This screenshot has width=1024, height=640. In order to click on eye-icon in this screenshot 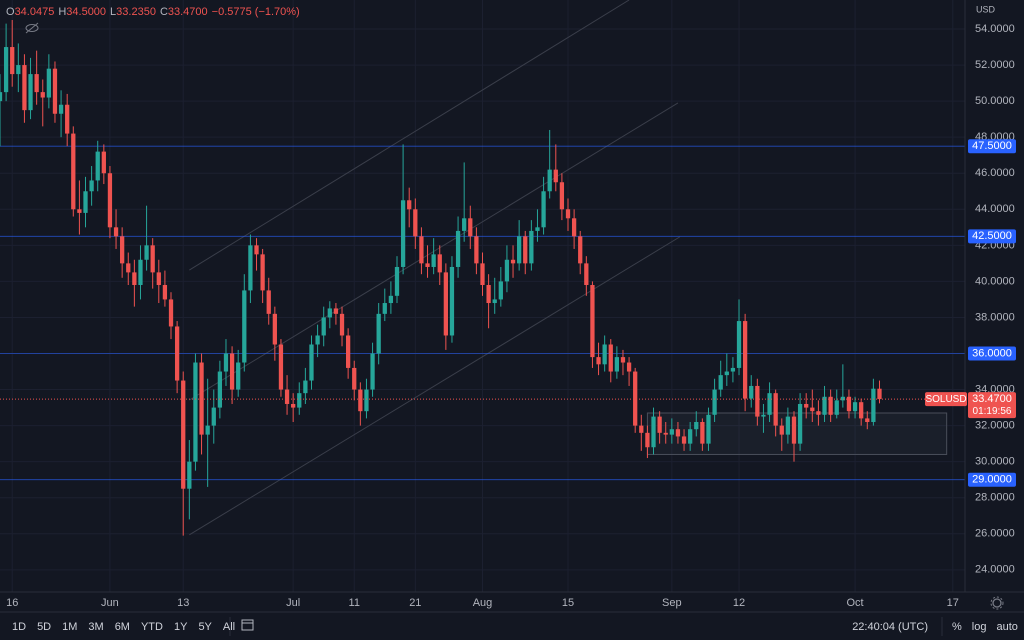, I will do `click(32, 28)`.